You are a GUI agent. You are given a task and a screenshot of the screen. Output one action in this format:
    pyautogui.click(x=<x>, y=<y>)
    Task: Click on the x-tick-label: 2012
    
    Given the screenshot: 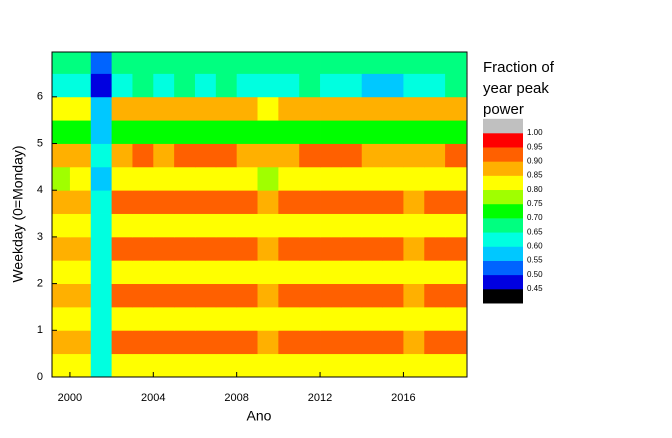 What is the action you would take?
    pyautogui.click(x=320, y=398)
    